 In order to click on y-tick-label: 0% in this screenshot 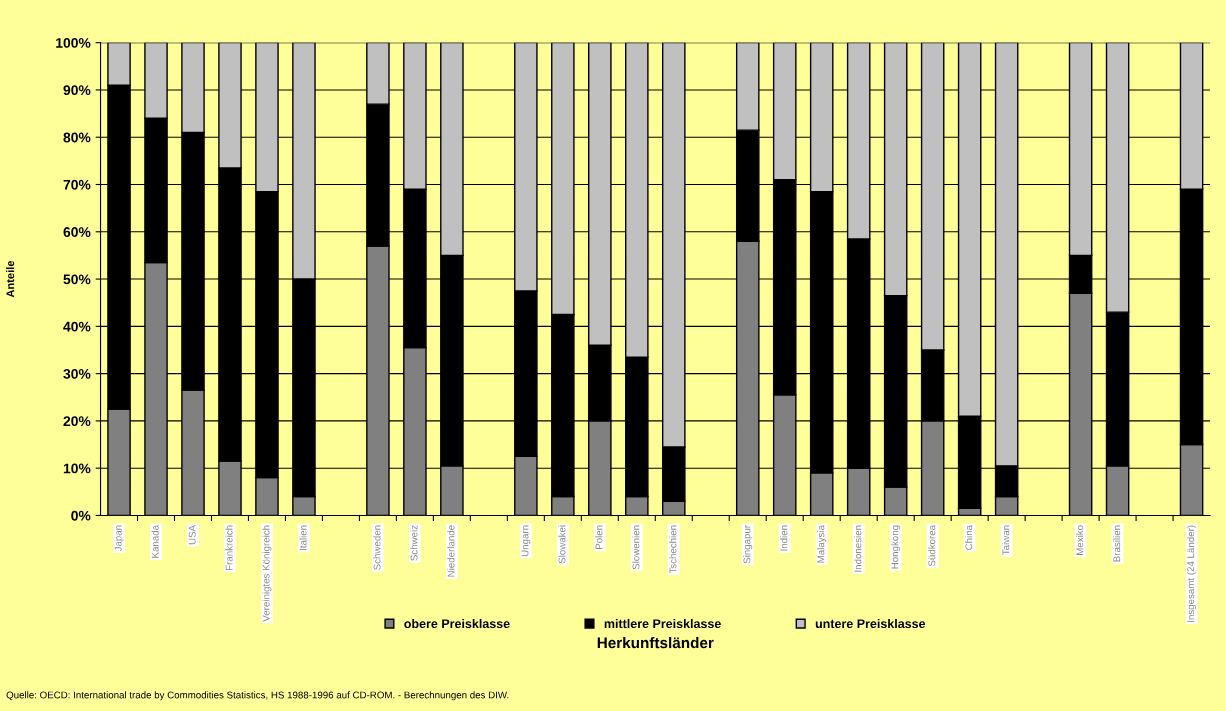, I will do `click(81, 515)`.